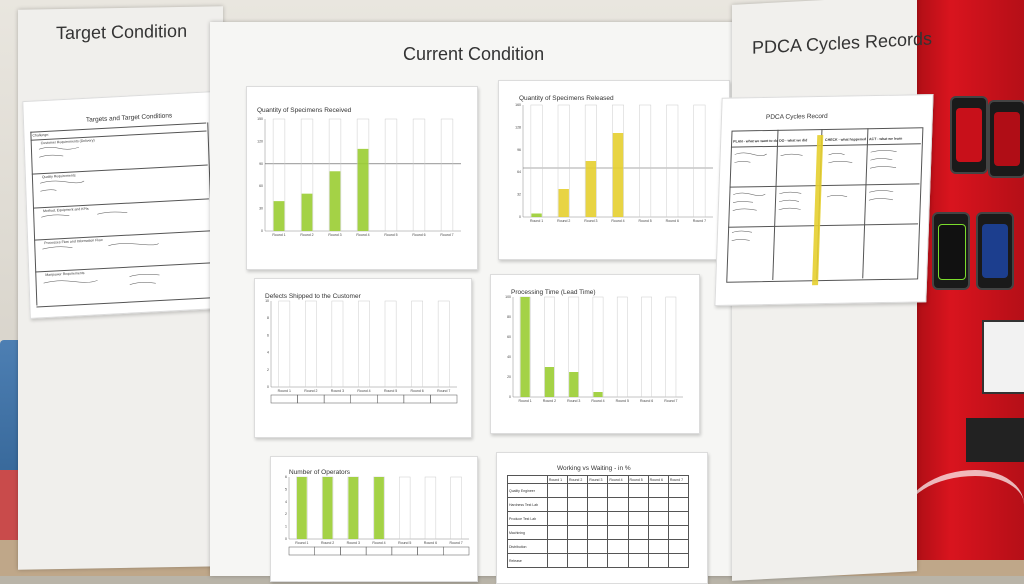 The width and height of the screenshot is (1024, 584). What do you see at coordinates (313, 296) in the screenshot?
I see `chart-title: Defects Shipped to the Customer` at bounding box center [313, 296].